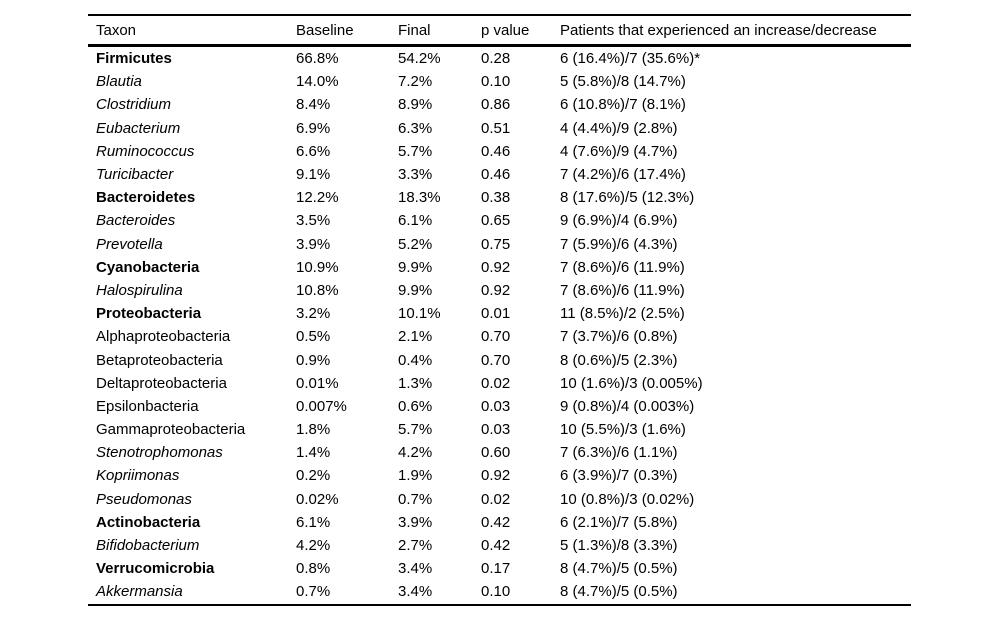 The width and height of the screenshot is (1000, 622). I want to click on taxon-cell: Blautia, so click(119, 82).